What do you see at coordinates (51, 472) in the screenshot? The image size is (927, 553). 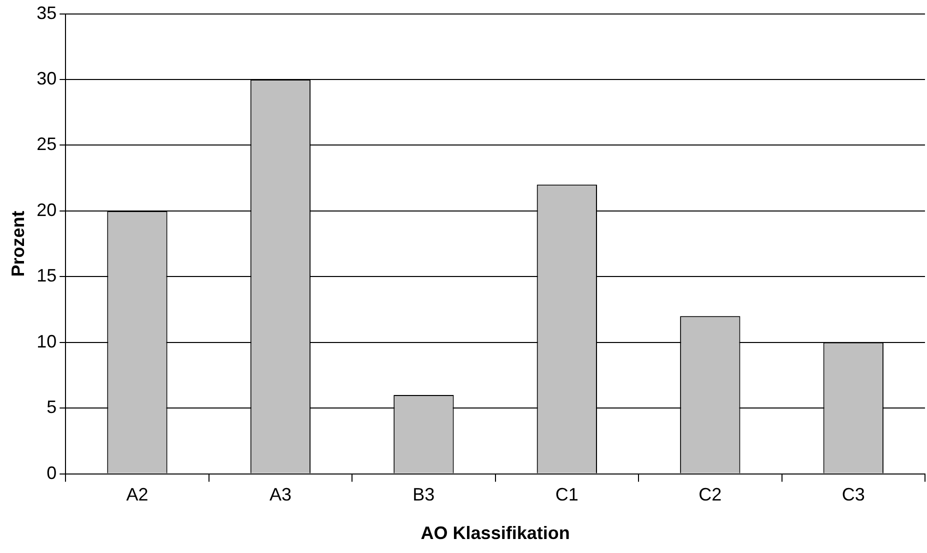 I see `y-tick-label: 0` at bounding box center [51, 472].